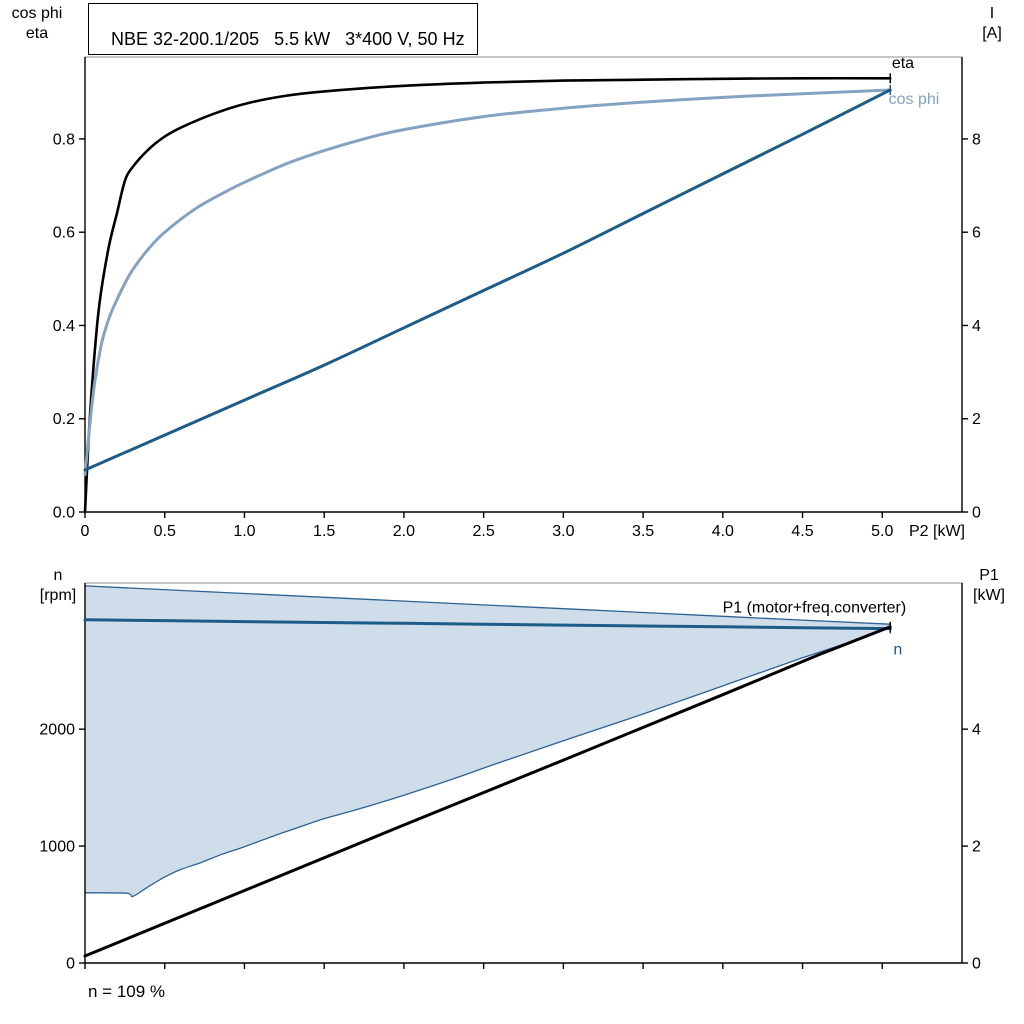 The image size is (1024, 1024). What do you see at coordinates (70, 964) in the screenshot?
I see `y-left-tick-label: 0` at bounding box center [70, 964].